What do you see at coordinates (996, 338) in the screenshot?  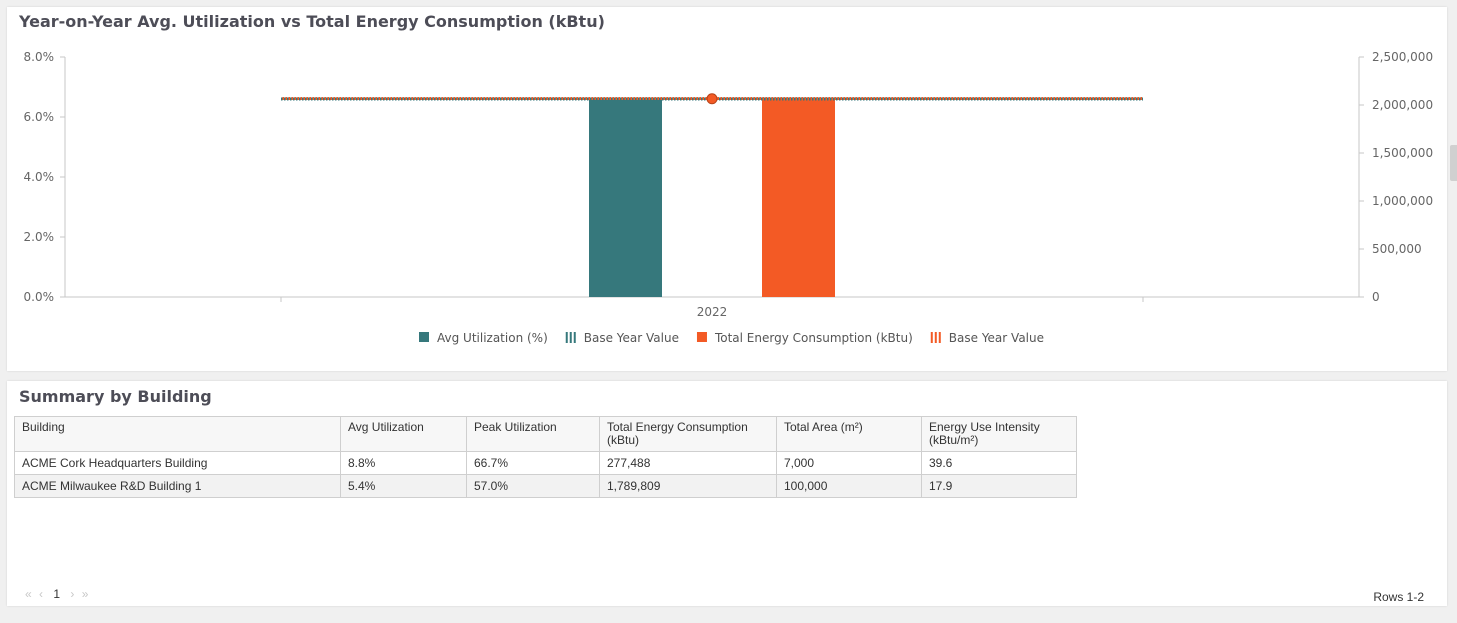 I see `legend-label-3: Base Year Value` at bounding box center [996, 338].